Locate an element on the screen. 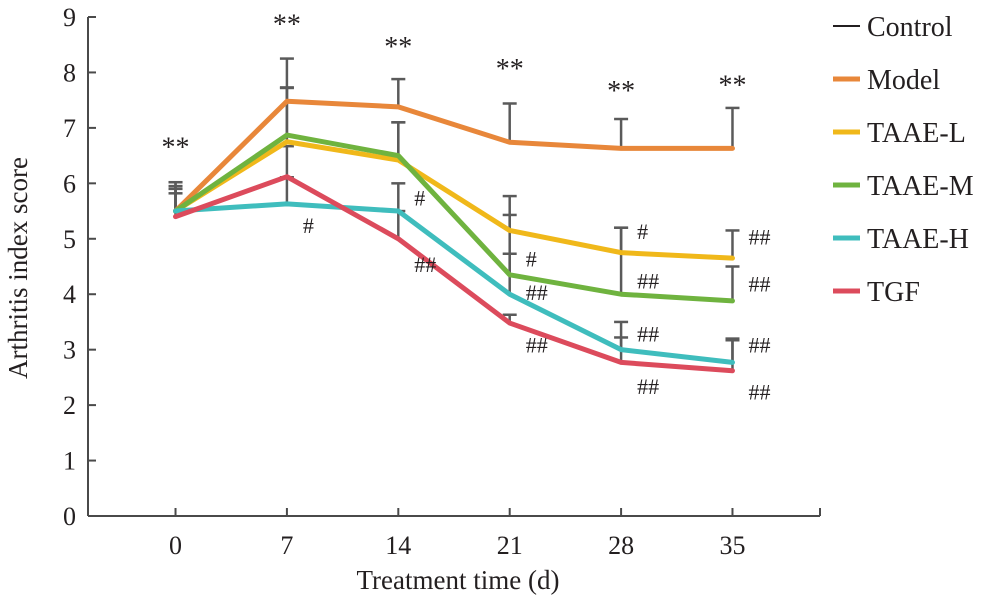 This screenshot has width=993, height=598. x-tick-label: 21 is located at coordinates (510, 545).